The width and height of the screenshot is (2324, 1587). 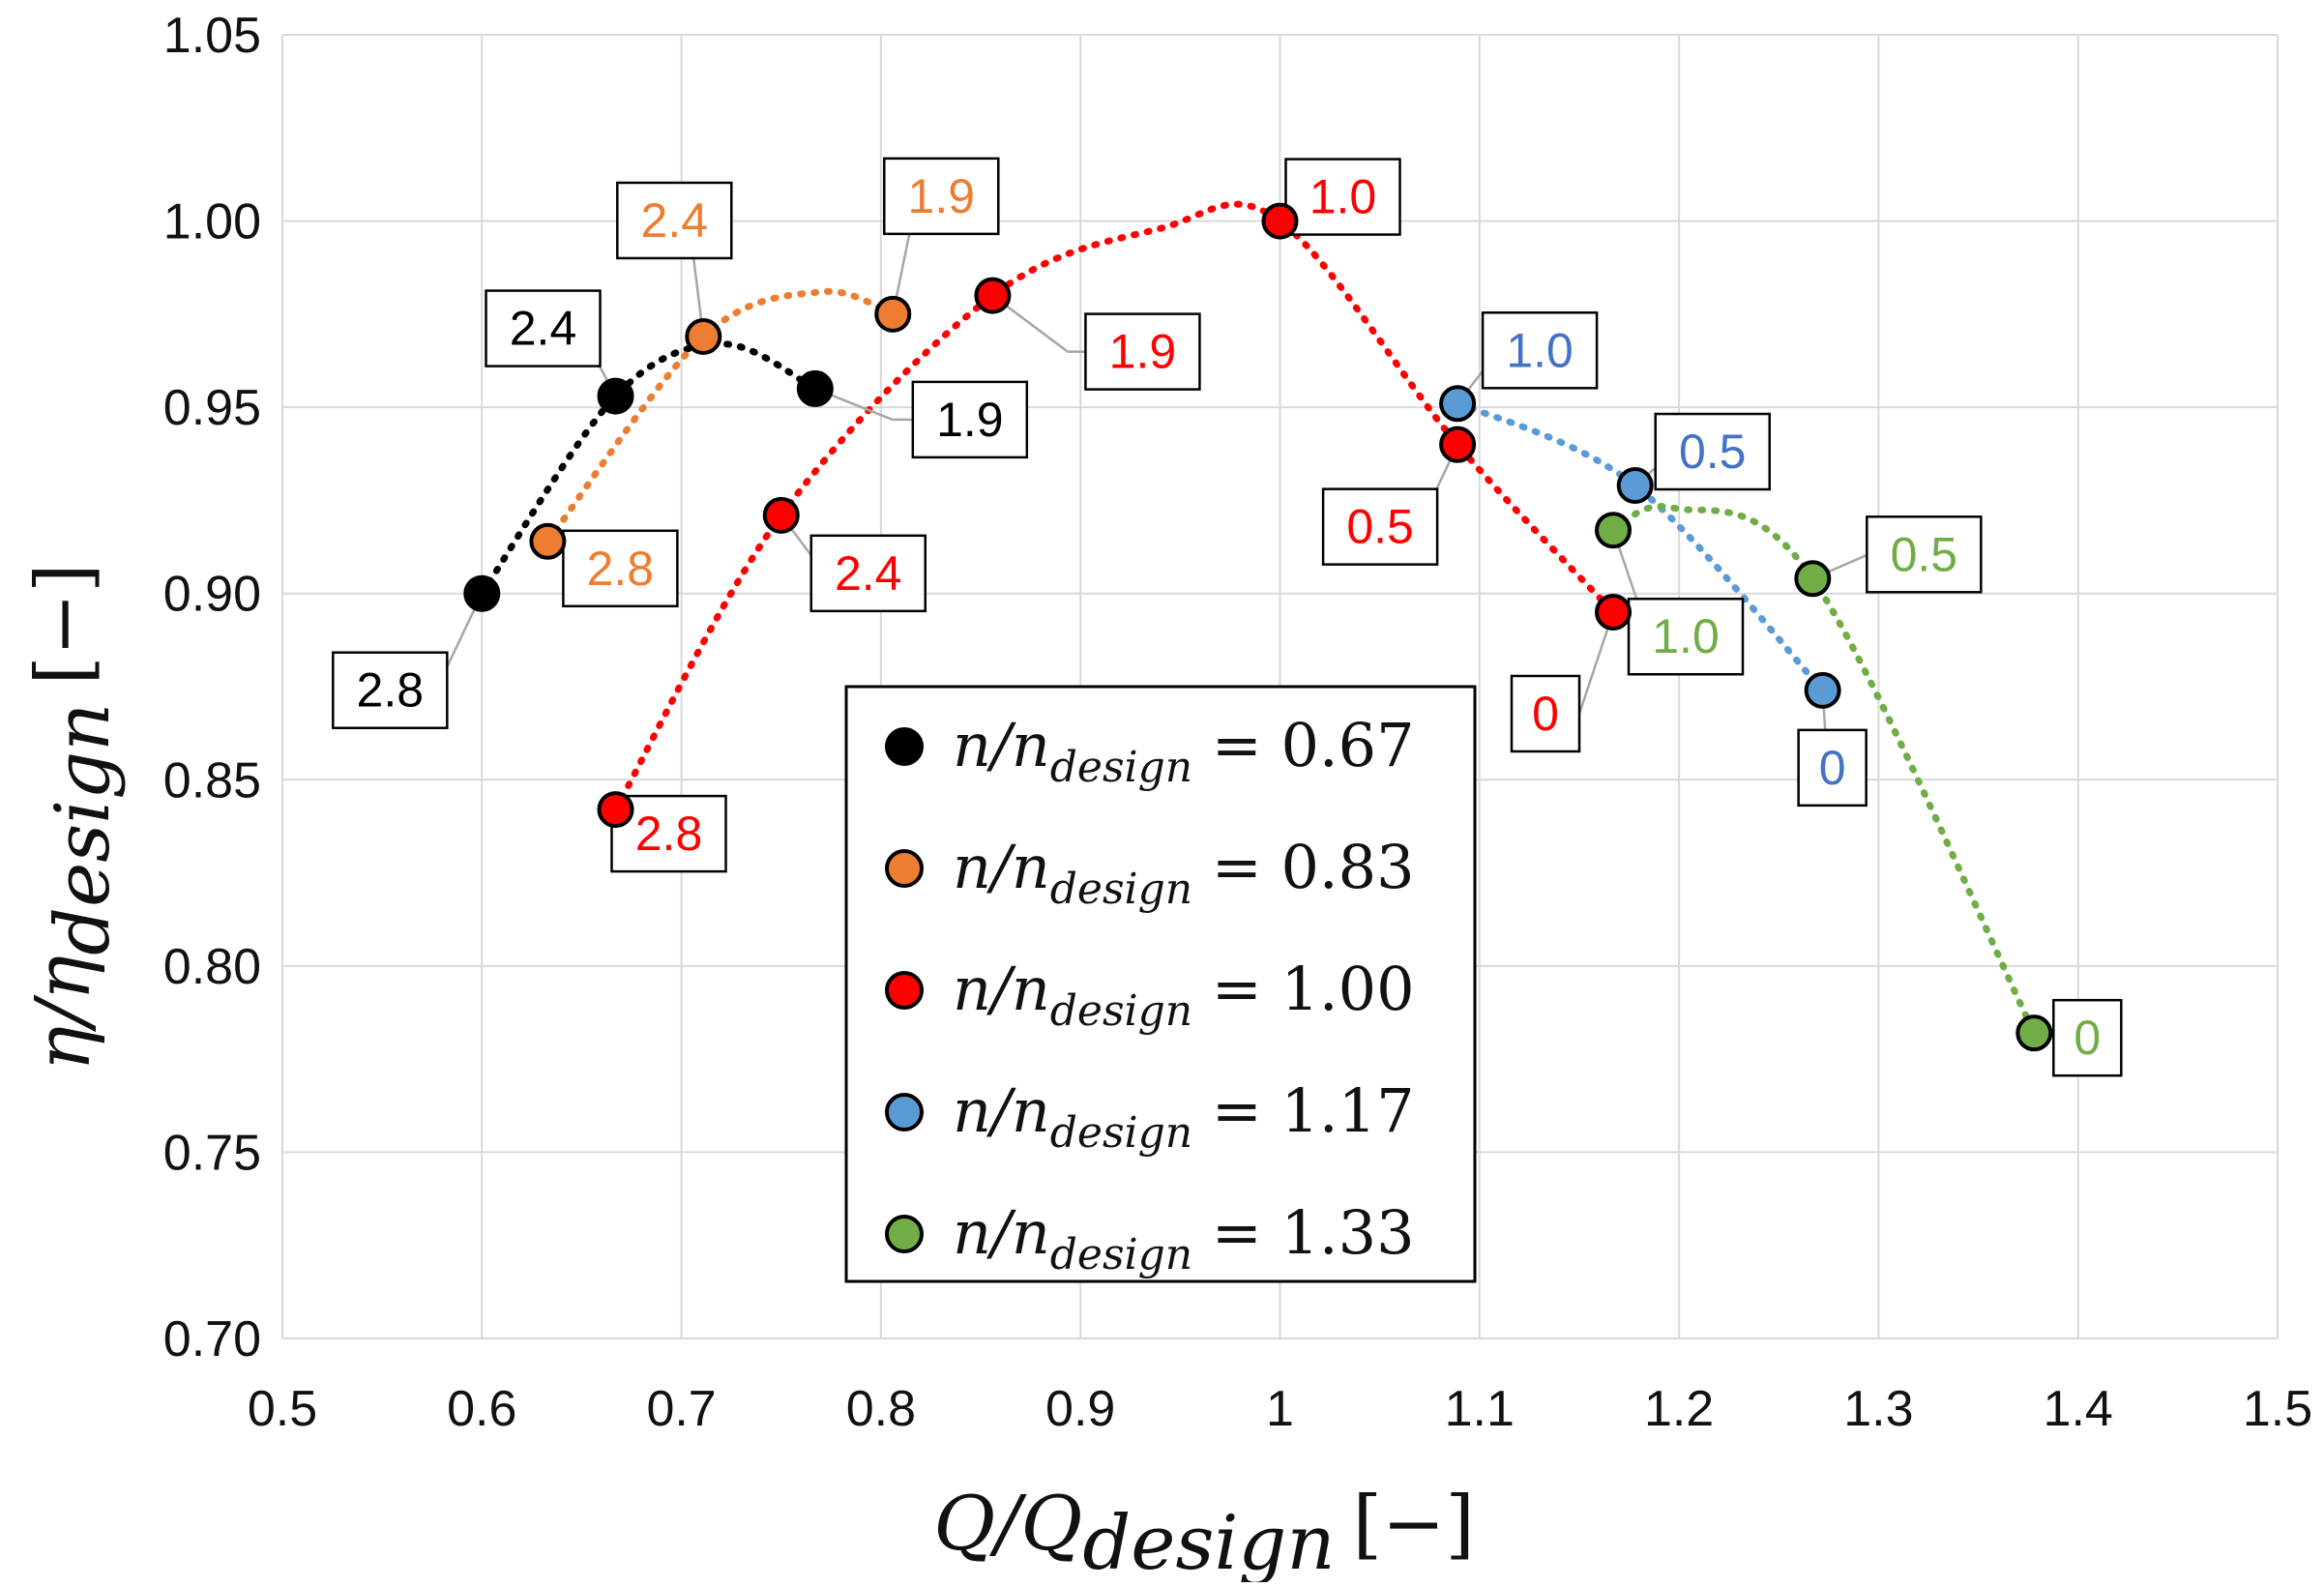 What do you see at coordinates (2078, 1409) in the screenshot?
I see `x-tick-label: 1.4` at bounding box center [2078, 1409].